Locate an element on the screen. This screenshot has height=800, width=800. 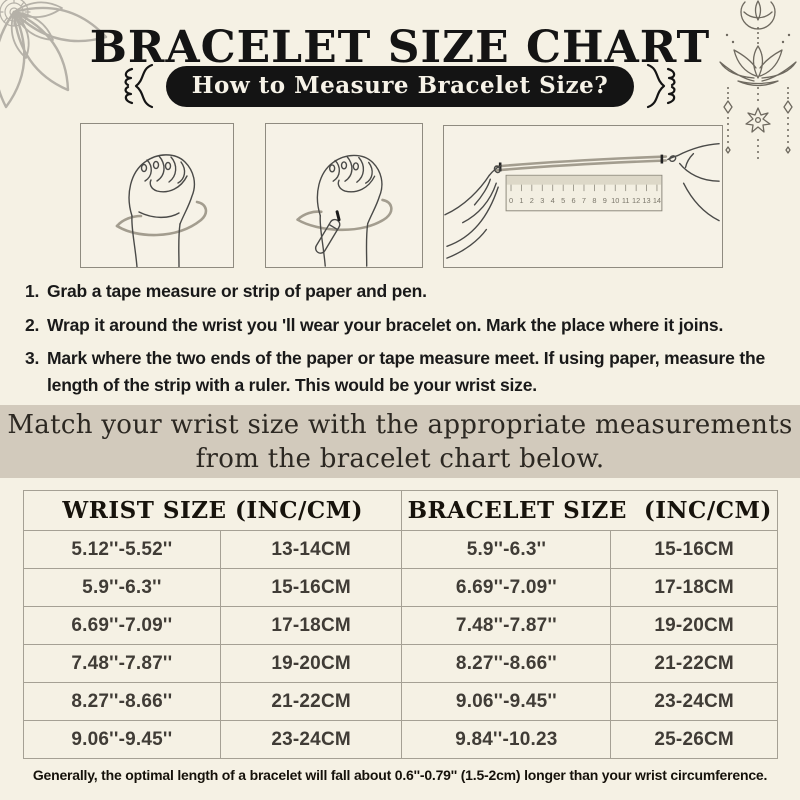
wrist-cm: 15-16CM is located at coordinates (311, 587).